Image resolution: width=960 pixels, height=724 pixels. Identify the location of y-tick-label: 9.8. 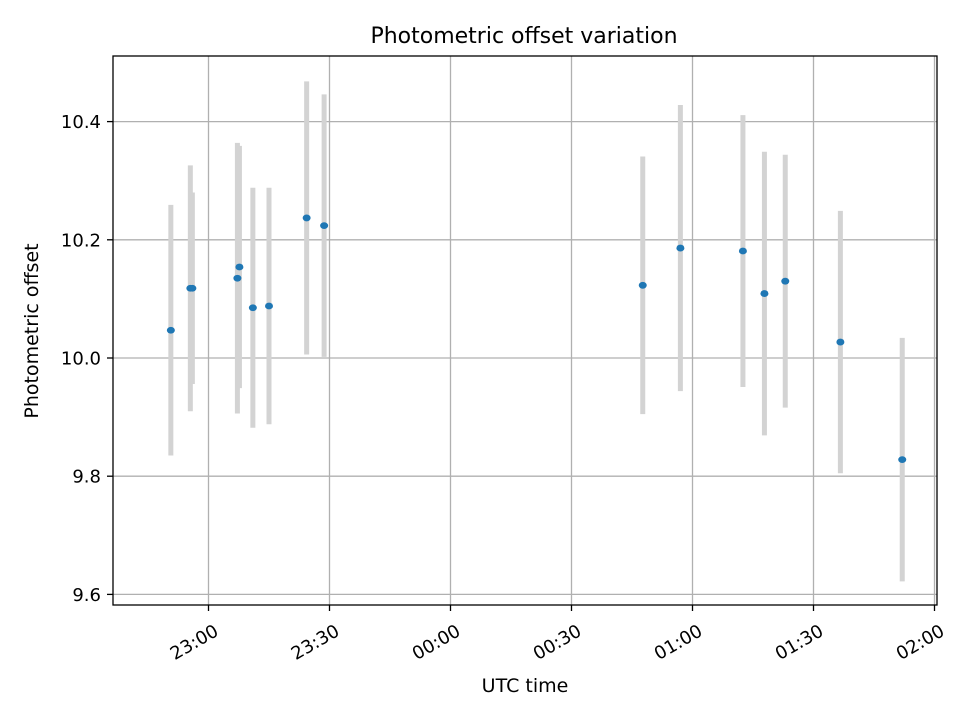
(86, 477).